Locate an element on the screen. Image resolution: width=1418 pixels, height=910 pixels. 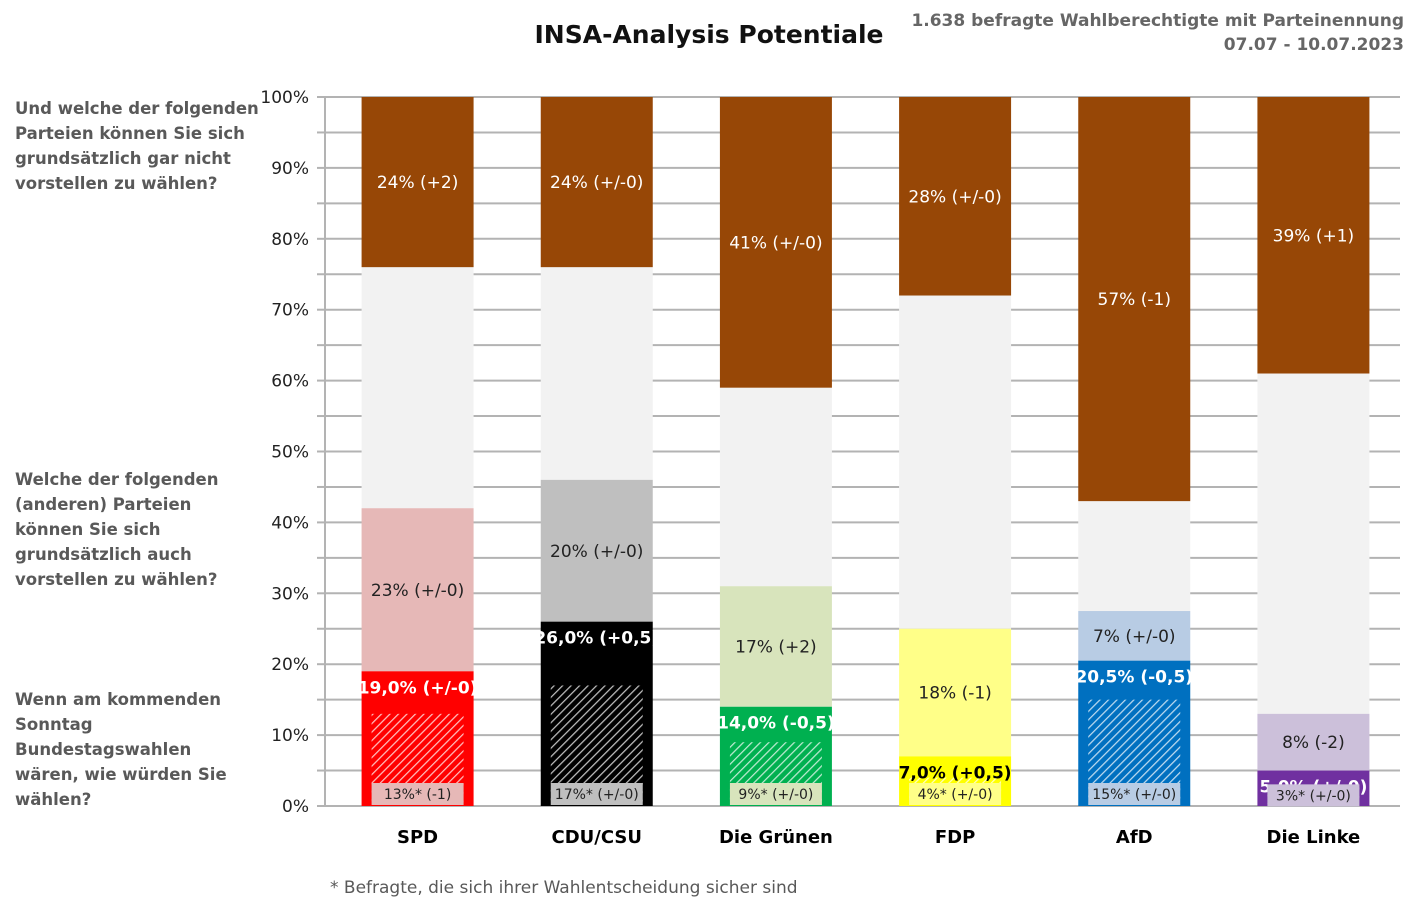
data-label-never: 41% (+/-0) is located at coordinates (775, 243).